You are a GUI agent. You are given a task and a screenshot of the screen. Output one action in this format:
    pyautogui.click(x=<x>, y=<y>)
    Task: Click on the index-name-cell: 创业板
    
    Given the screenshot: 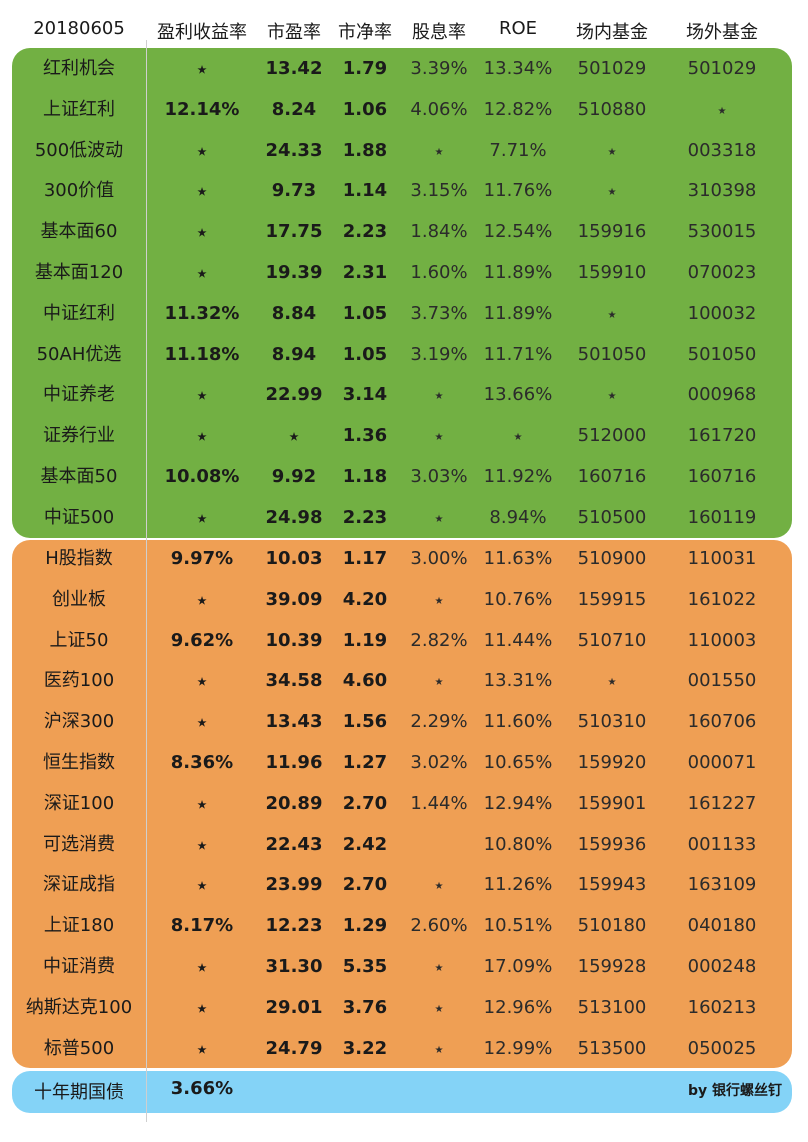 What is the action you would take?
    pyautogui.click(x=79, y=599)
    